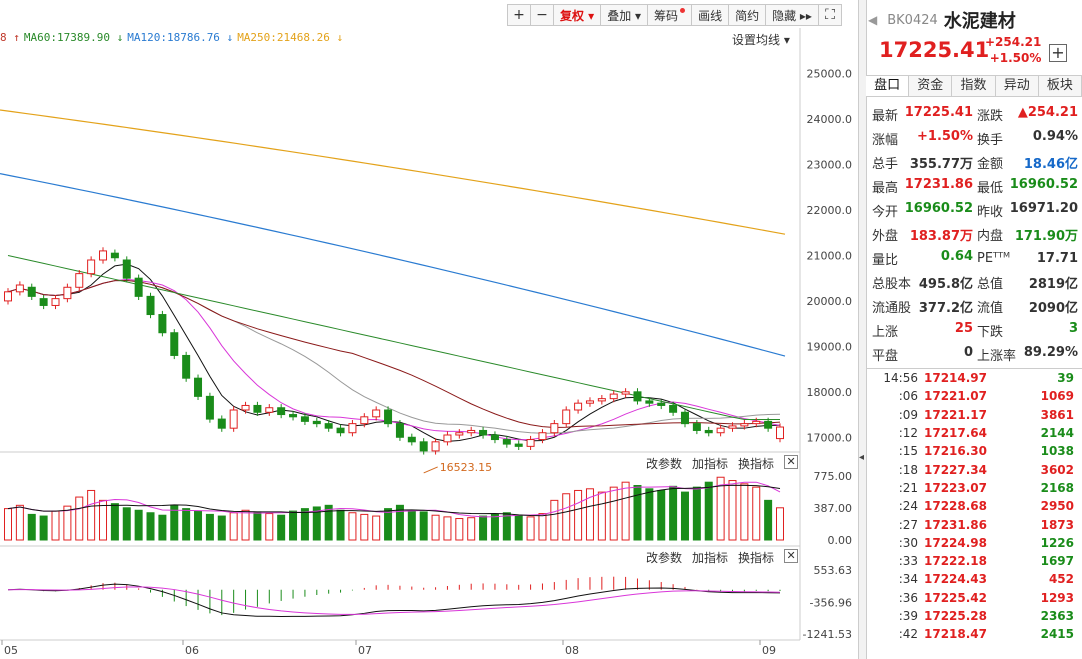 The width and height of the screenshot is (1082, 659). What do you see at coordinates (956, 524) in the screenshot?
I see `tick-p: 17231.86` at bounding box center [956, 524].